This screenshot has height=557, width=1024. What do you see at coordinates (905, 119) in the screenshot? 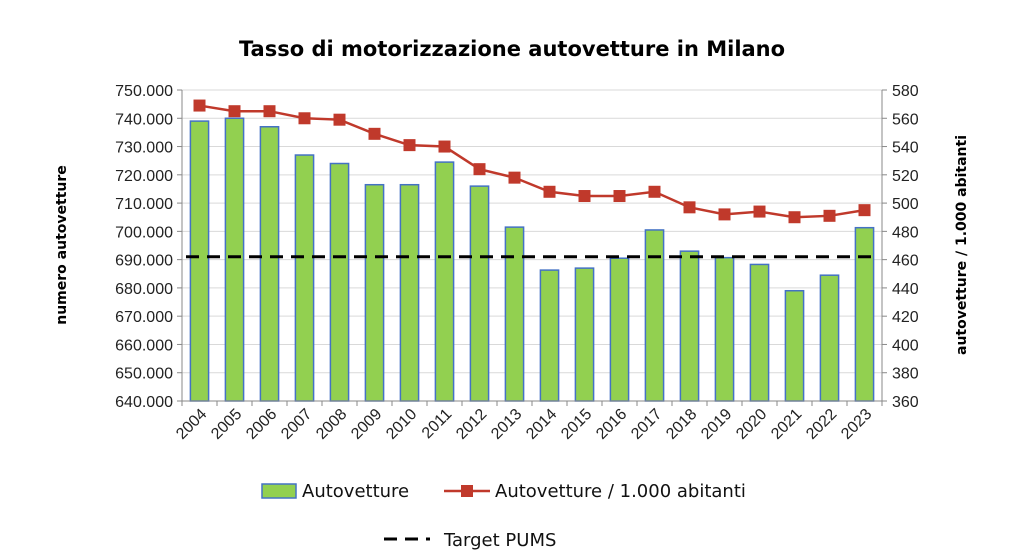
I see `right-tick-label: 560` at bounding box center [905, 119].